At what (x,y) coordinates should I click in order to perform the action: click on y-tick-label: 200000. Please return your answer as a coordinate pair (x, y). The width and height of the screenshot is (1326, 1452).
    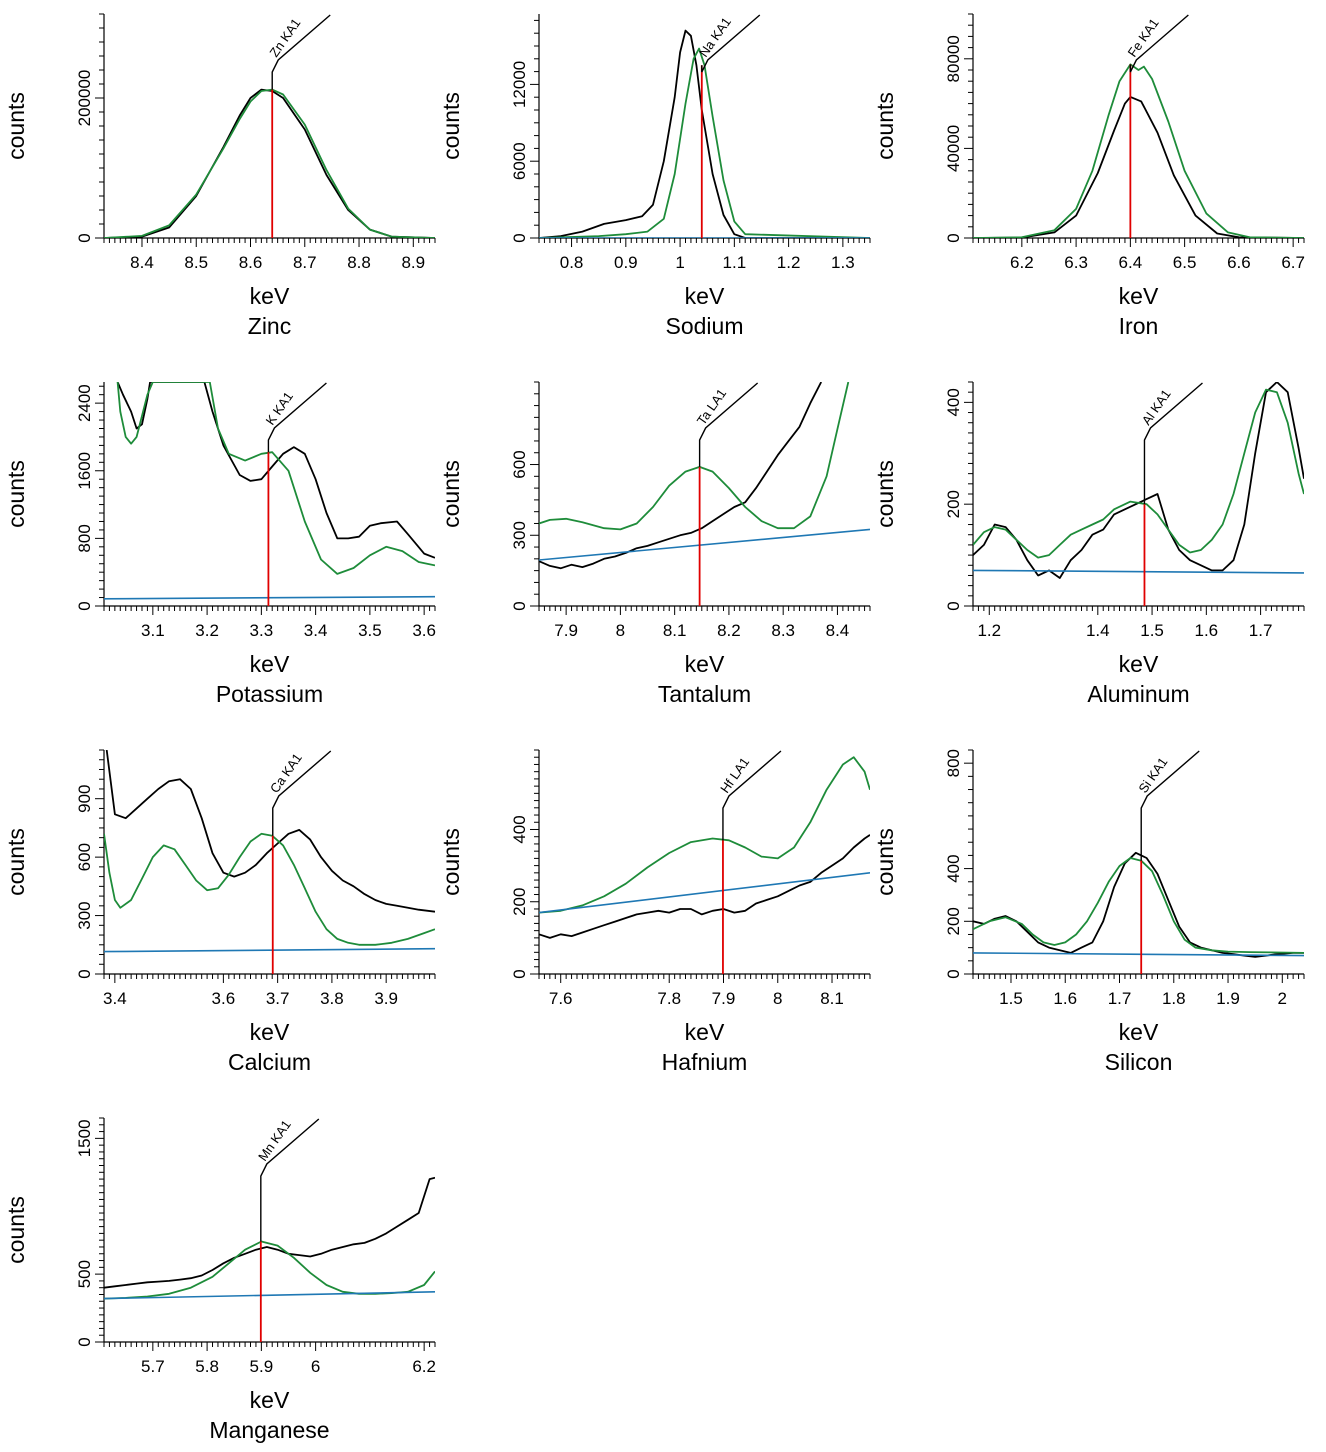
    Looking at the image, I should click on (84, 98).